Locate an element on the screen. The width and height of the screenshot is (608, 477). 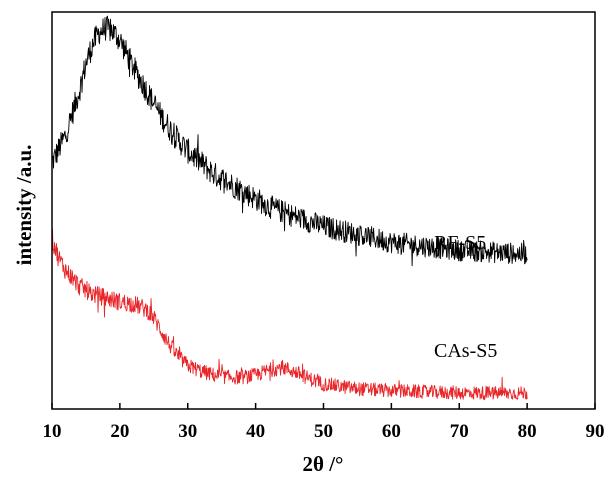
x-axis-title: 2θ /° is located at coordinates (323, 464).